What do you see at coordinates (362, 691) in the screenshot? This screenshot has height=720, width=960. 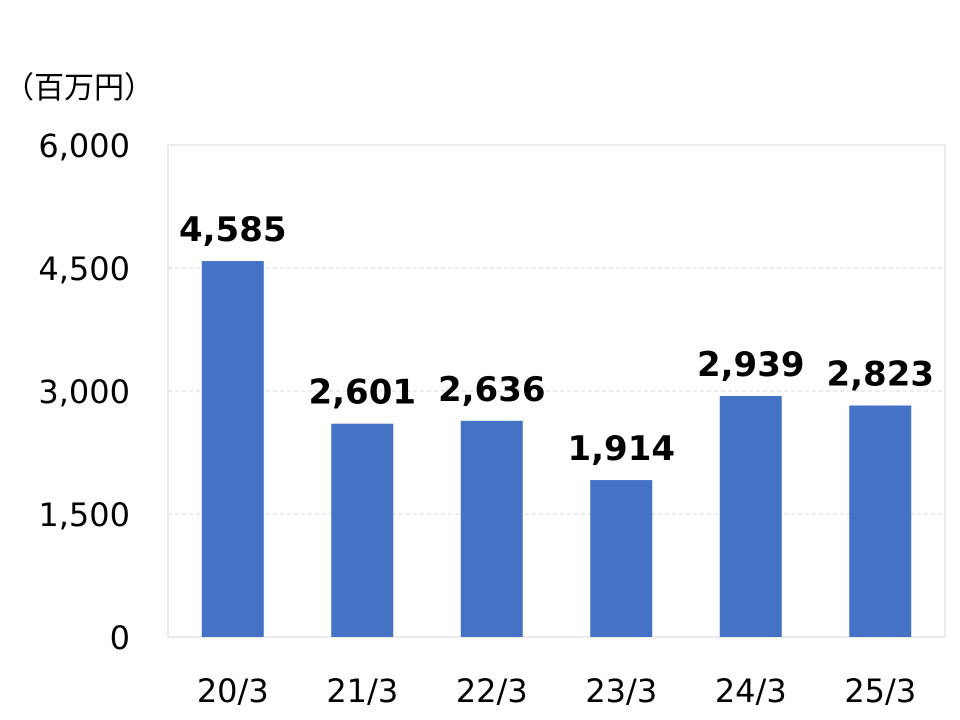 I see `x-tick-label: 21/3` at bounding box center [362, 691].